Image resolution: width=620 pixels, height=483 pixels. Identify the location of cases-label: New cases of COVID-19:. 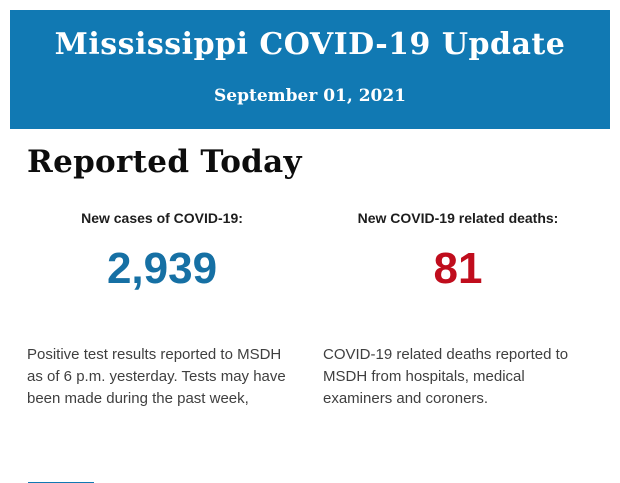
(162, 218).